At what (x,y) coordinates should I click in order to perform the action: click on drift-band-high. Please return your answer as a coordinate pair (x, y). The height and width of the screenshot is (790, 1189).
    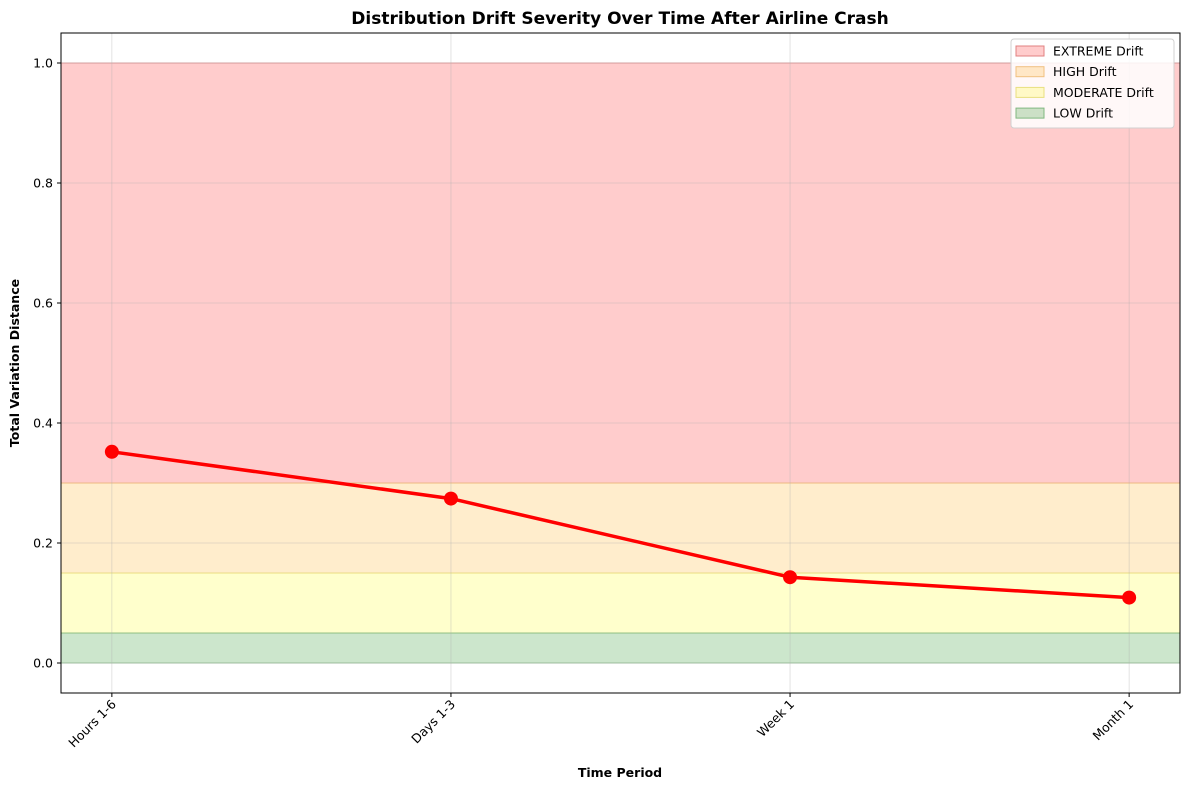
    Looking at the image, I should click on (620, 528).